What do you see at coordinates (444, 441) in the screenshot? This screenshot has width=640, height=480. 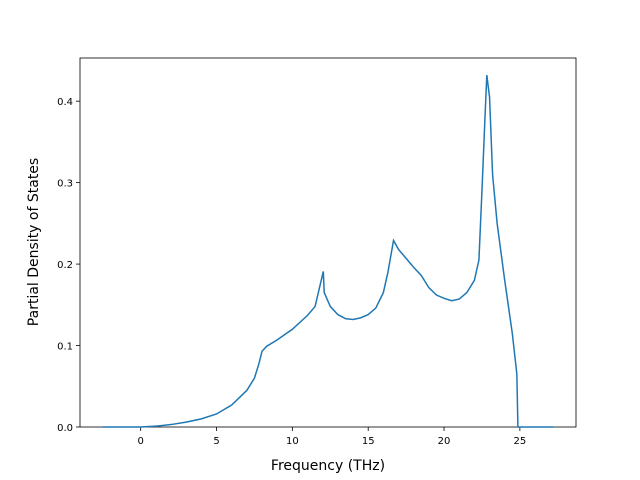 I see `x-tick-label: 20` at bounding box center [444, 441].